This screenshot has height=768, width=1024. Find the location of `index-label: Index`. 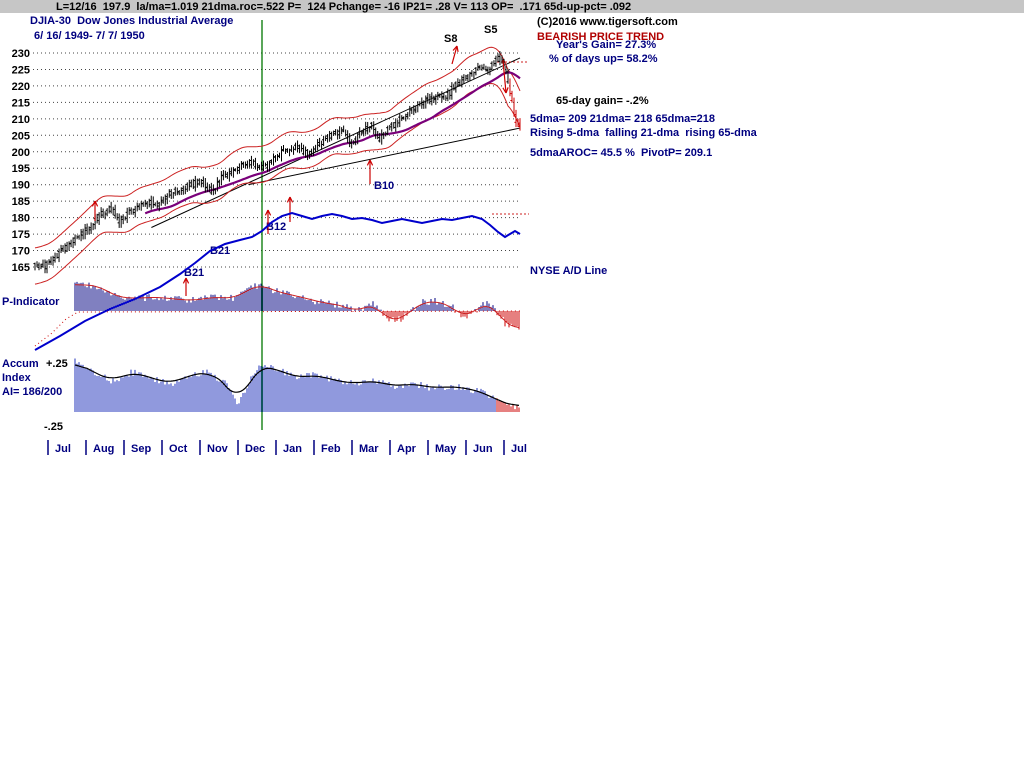

index-label: Index is located at coordinates (16, 378).